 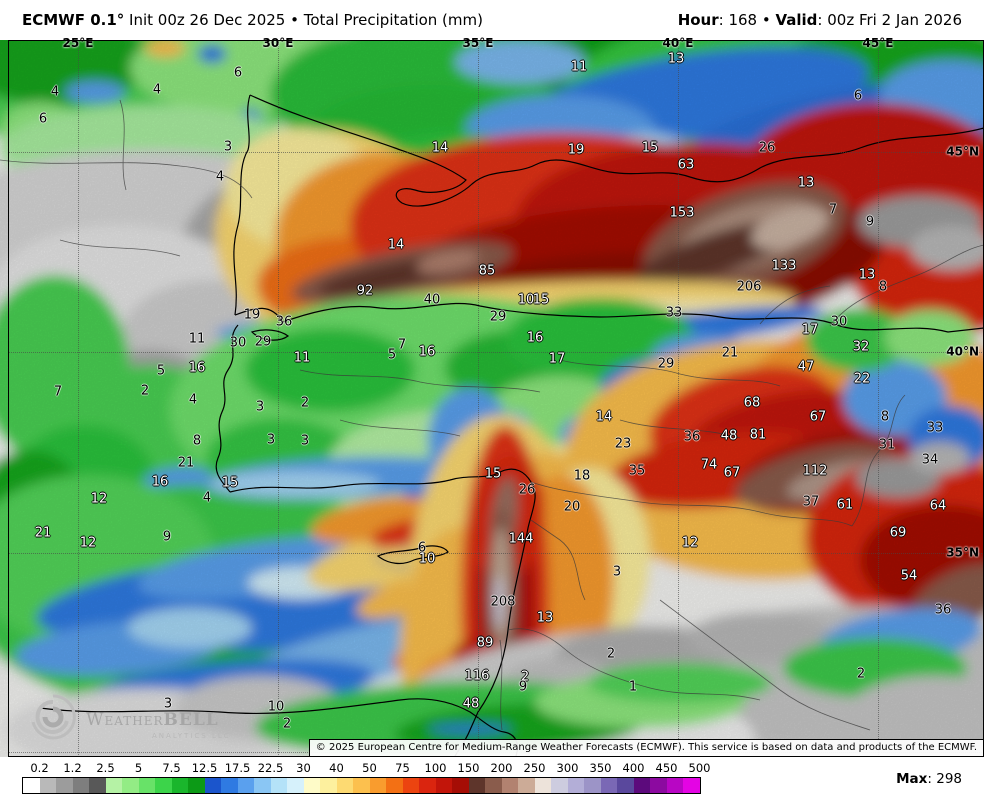 What do you see at coordinates (336, 768) in the screenshot?
I see `scale-tick: 40` at bounding box center [336, 768].